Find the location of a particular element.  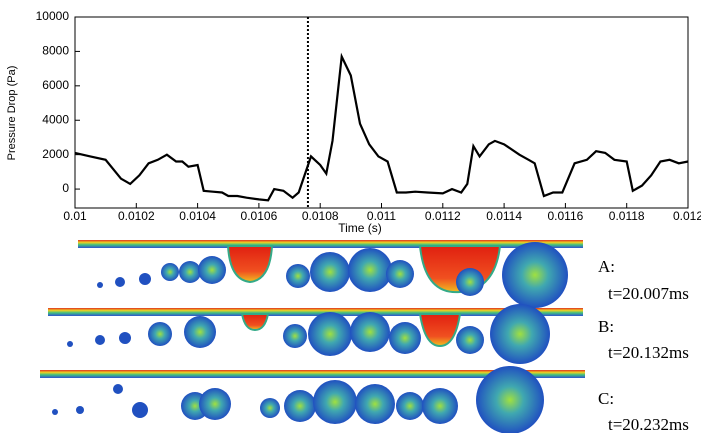

x-tick-label: 0.012 is located at coordinates (687, 216).